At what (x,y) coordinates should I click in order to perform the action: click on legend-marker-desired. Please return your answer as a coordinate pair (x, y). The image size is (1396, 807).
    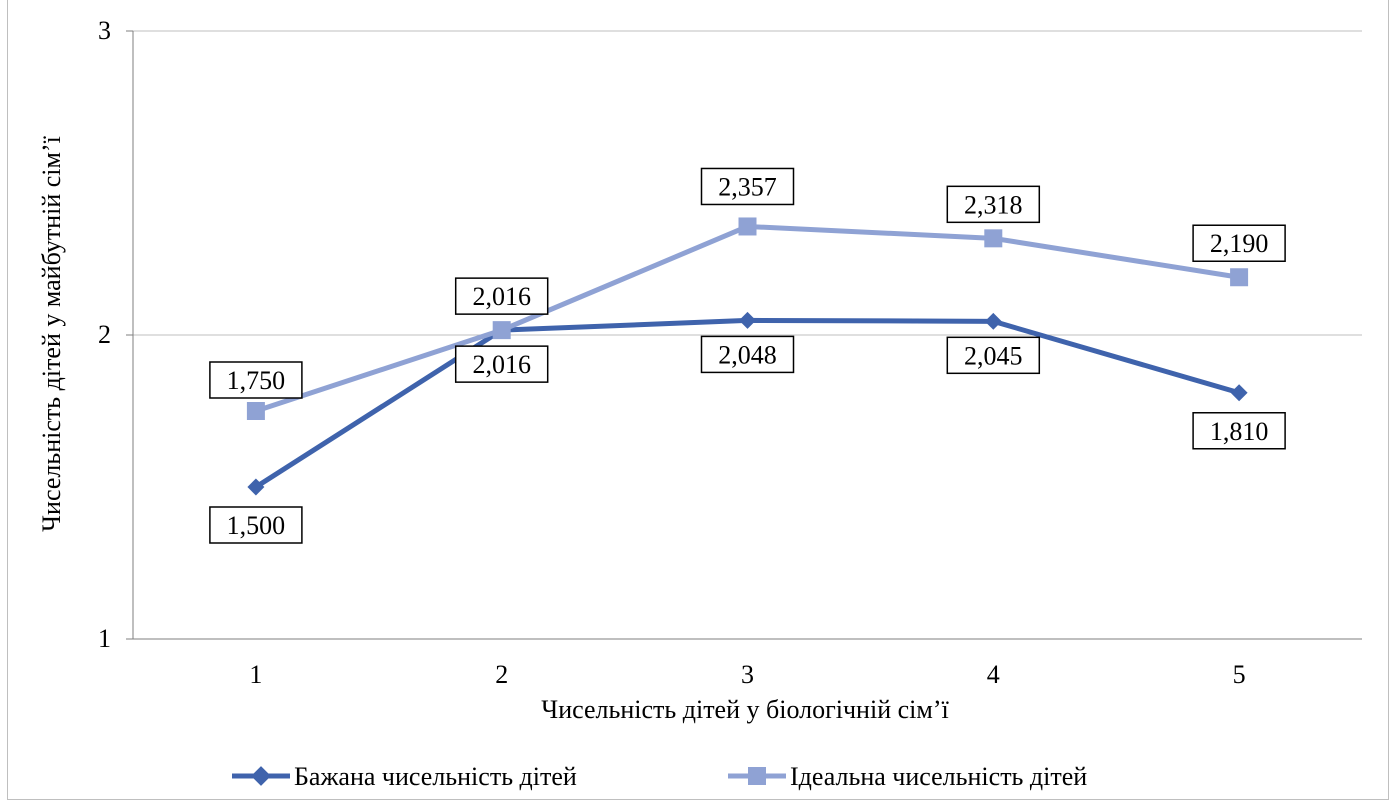
    Looking at the image, I should click on (261, 776).